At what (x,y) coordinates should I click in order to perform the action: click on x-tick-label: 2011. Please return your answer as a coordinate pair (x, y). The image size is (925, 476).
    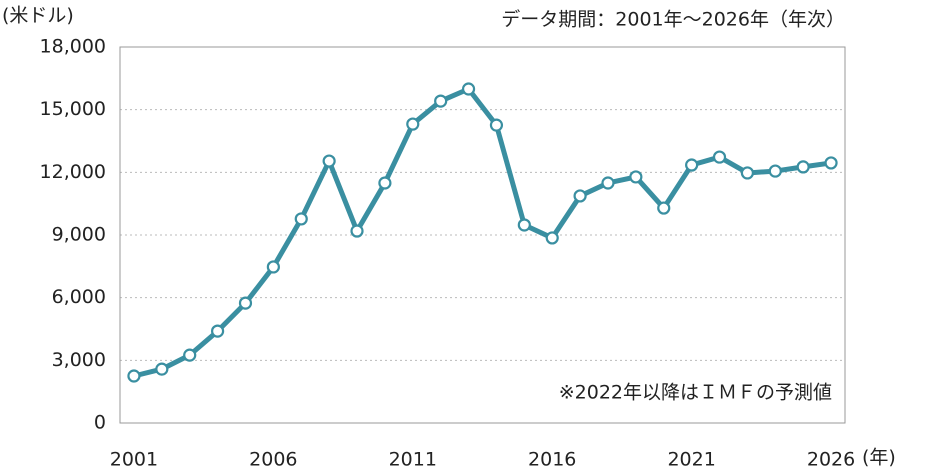
    Looking at the image, I should click on (413, 460).